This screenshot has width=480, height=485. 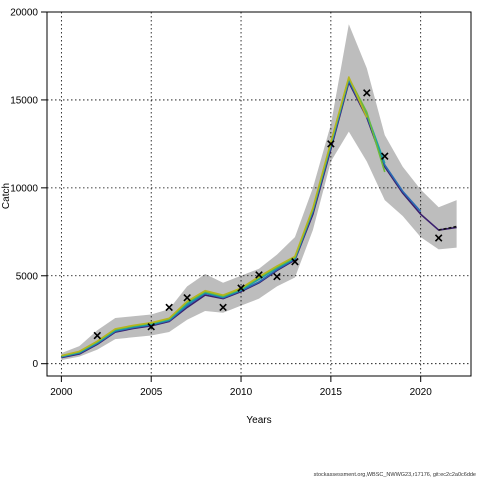 What do you see at coordinates (6, 196) in the screenshot?
I see `y-axis-label: Catch` at bounding box center [6, 196].